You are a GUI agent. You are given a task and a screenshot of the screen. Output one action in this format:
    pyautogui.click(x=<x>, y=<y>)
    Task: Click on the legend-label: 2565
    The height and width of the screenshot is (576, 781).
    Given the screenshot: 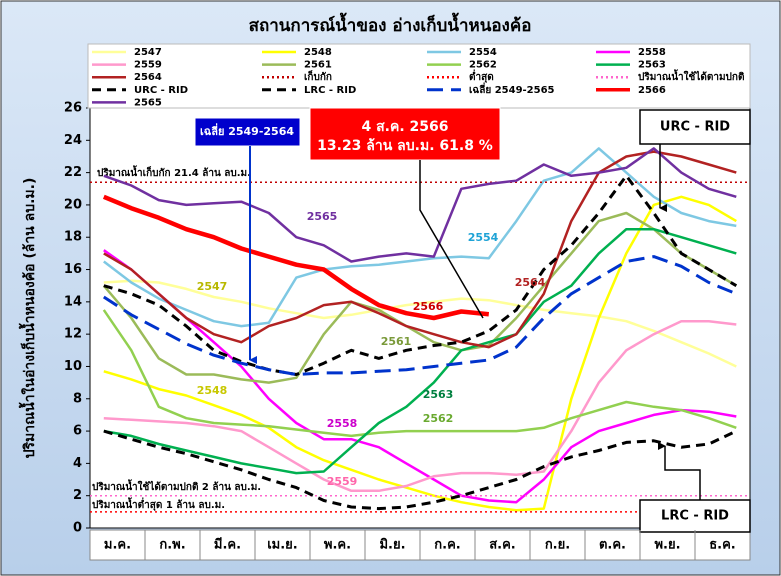 What is the action you would take?
    pyautogui.click(x=148, y=102)
    